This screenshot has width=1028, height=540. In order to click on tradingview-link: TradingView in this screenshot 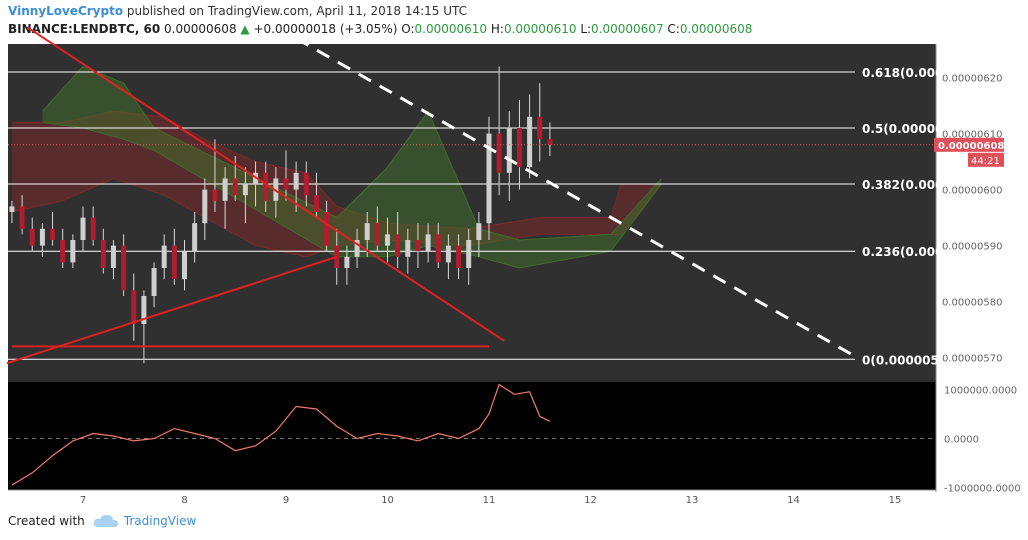, I will do `click(145, 521)`.